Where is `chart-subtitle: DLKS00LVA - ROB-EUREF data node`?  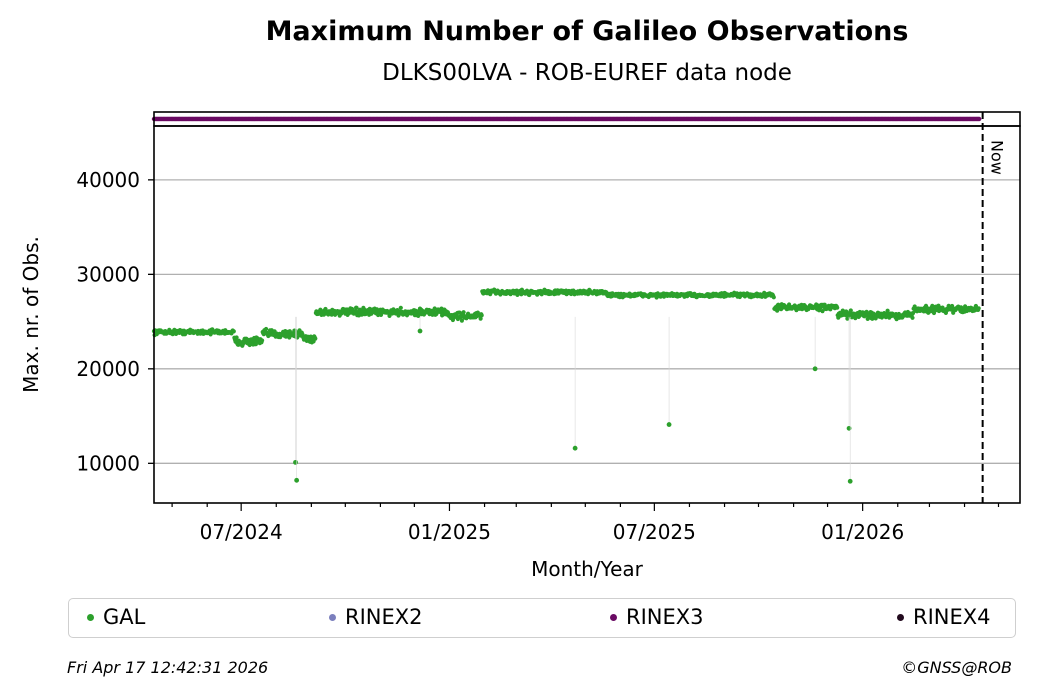
chart-subtitle: DLKS00LVA - ROB-EUREF data node is located at coordinates (587, 73).